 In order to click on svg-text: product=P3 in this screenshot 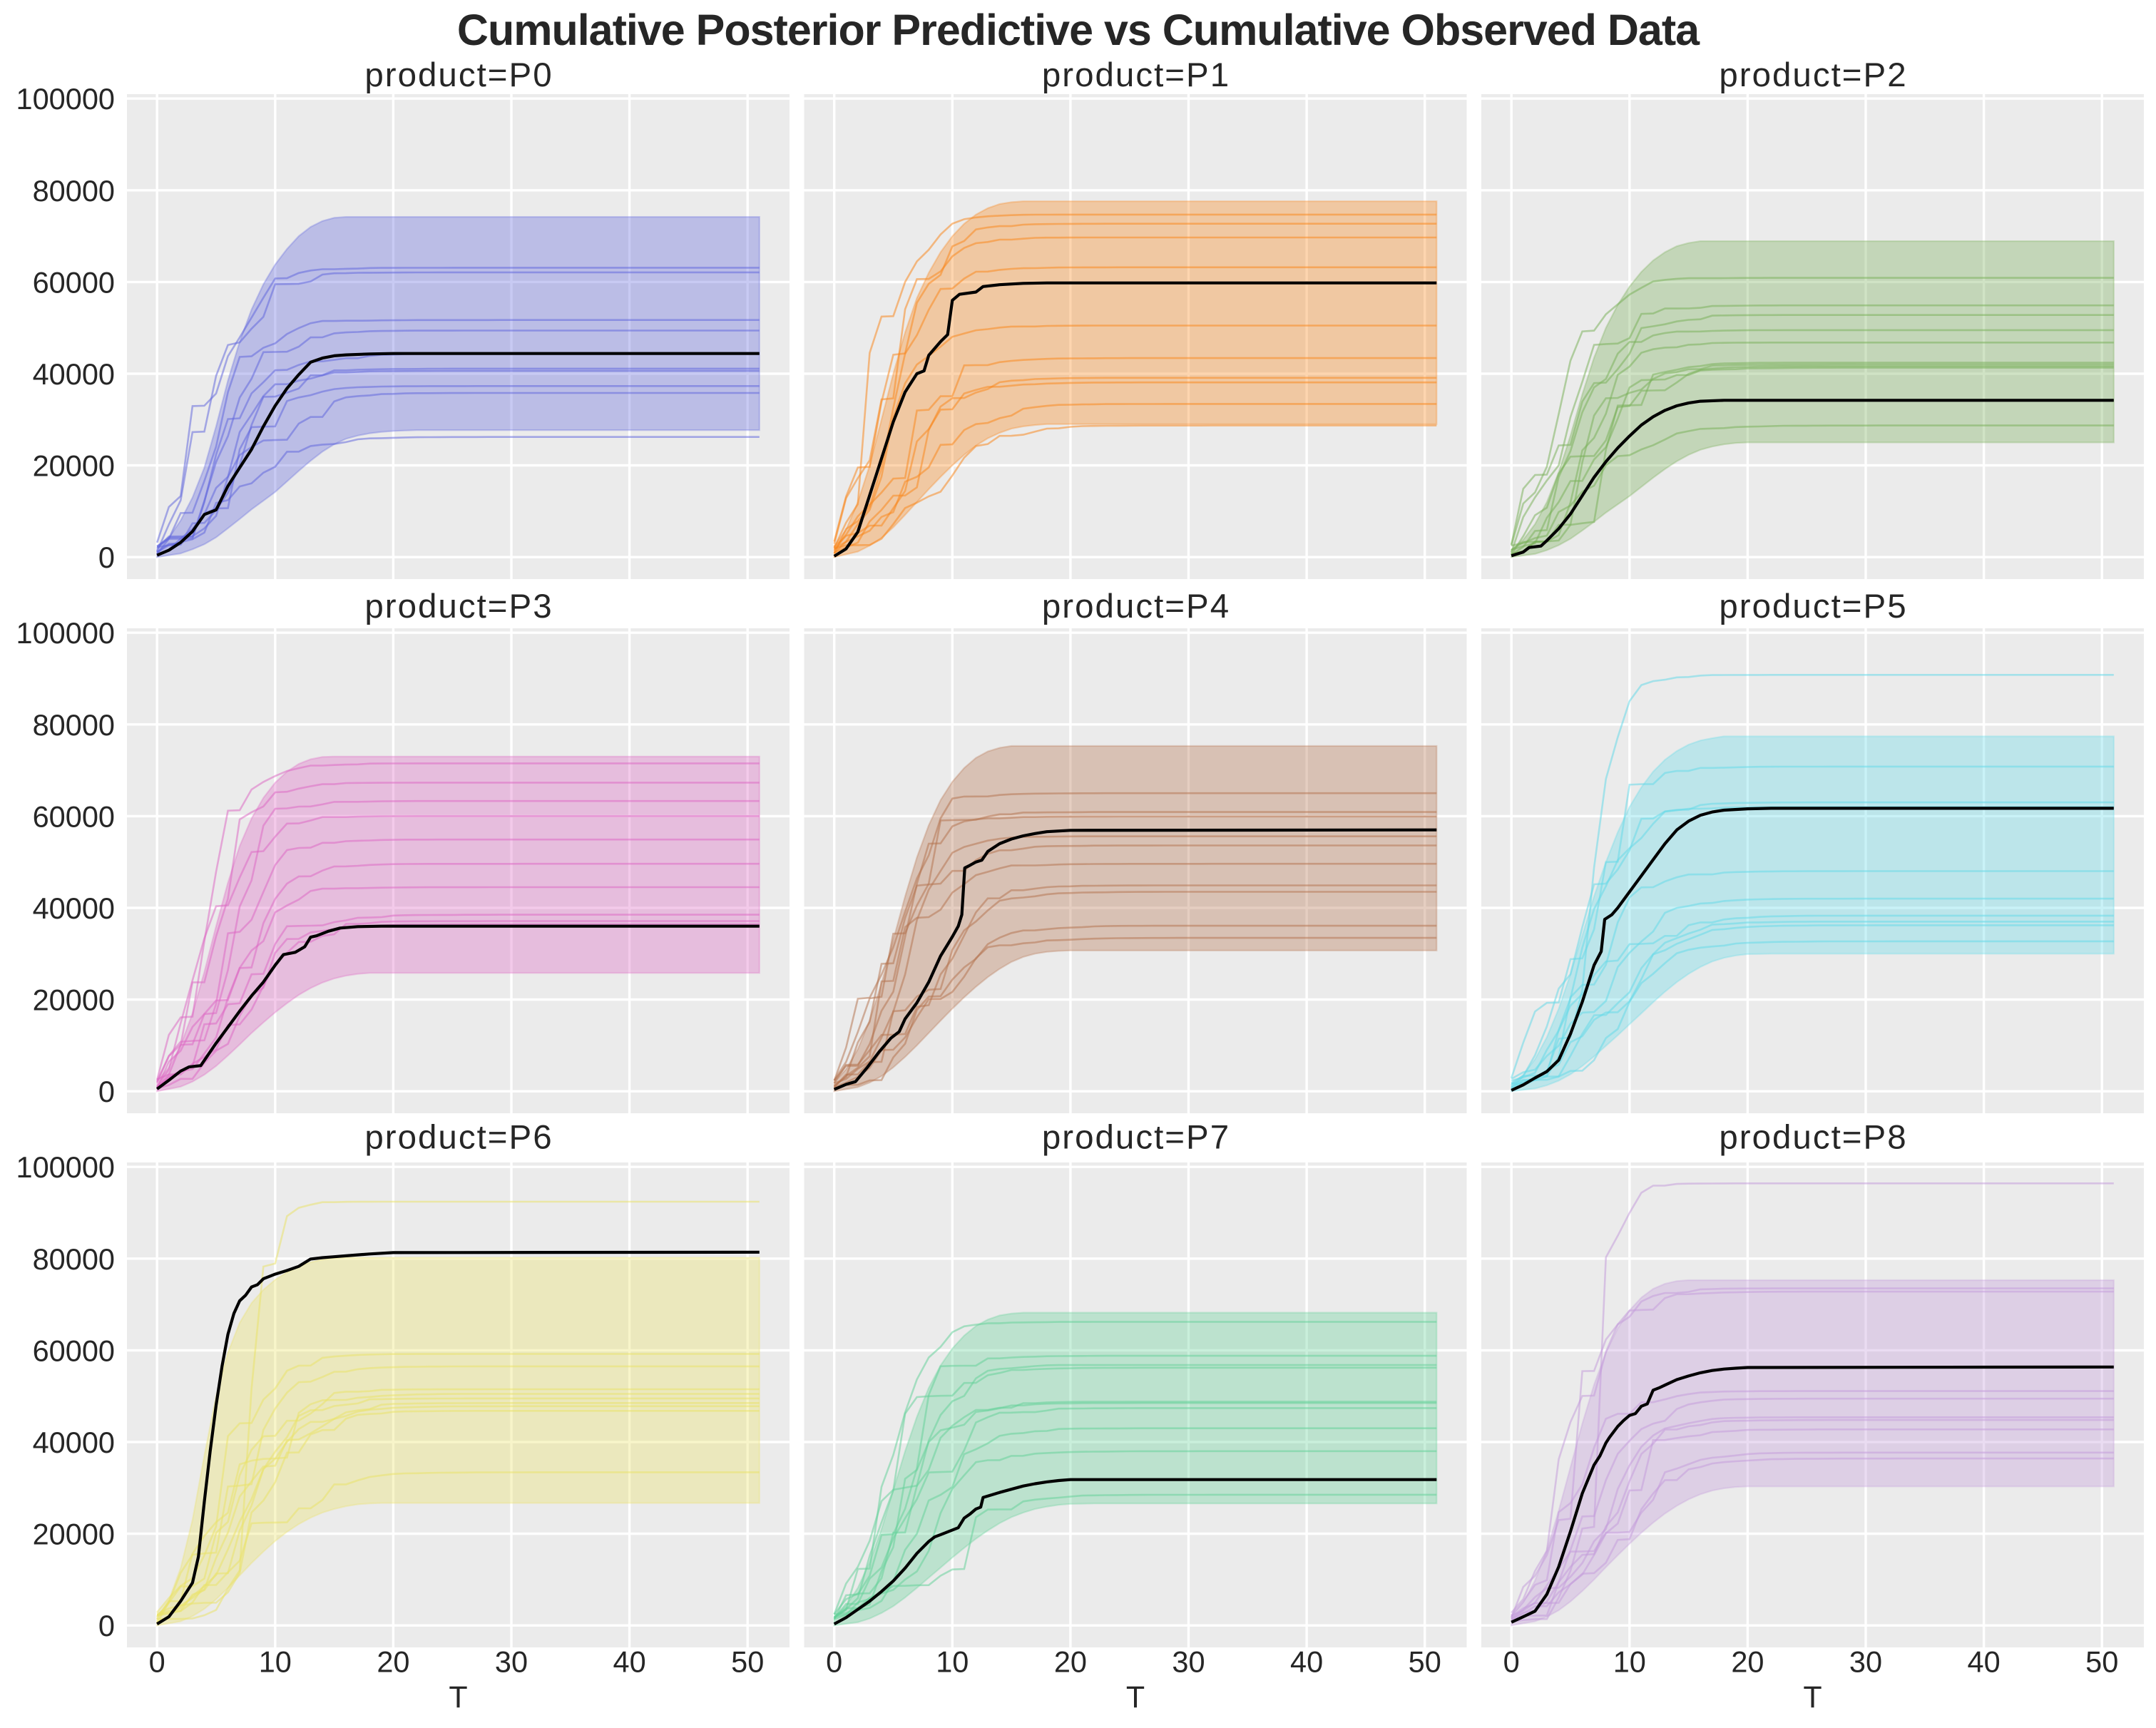, I will do `click(459, 606)`.